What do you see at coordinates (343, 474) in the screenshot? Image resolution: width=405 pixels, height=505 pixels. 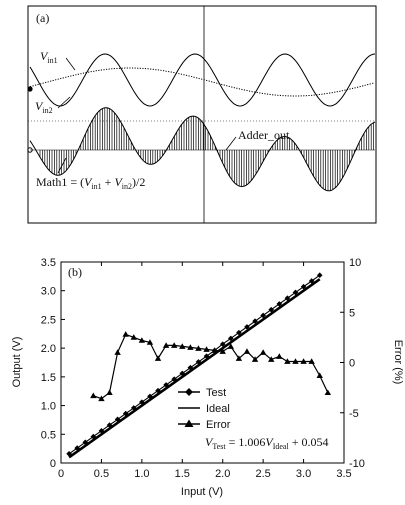 I see `x-tick-label: 3.5` at bounding box center [343, 474].